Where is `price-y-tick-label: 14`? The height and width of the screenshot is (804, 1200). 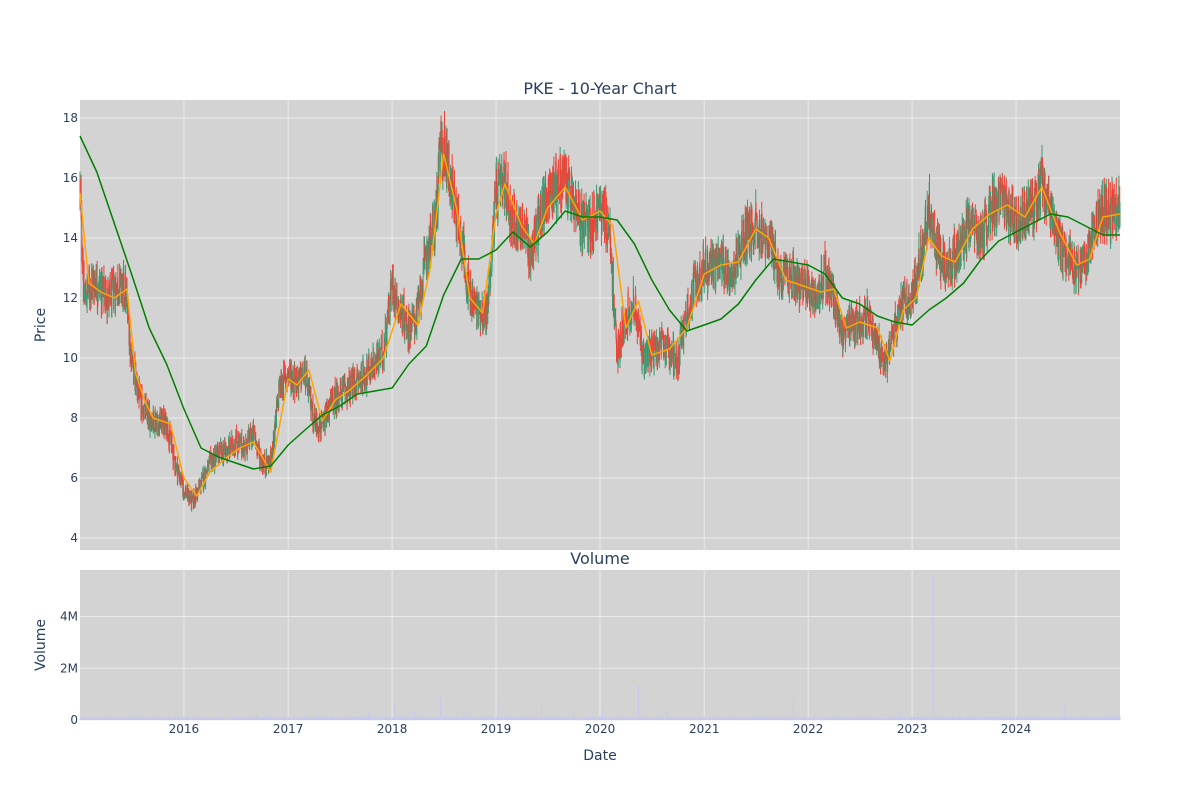
price-y-tick-label: 14 is located at coordinates (70, 238).